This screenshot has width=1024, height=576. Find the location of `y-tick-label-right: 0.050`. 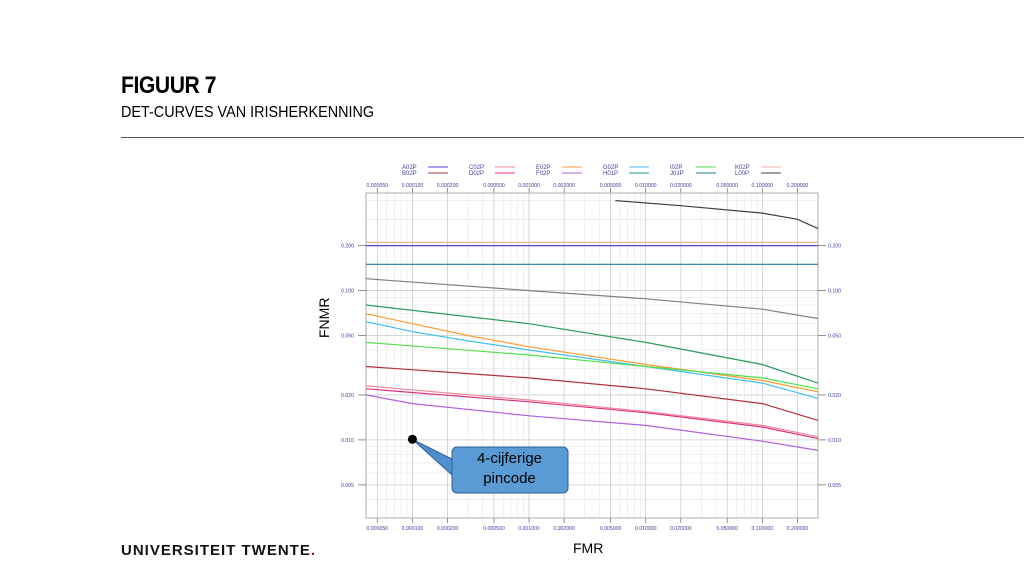

y-tick-label-right: 0.050 is located at coordinates (834, 337).